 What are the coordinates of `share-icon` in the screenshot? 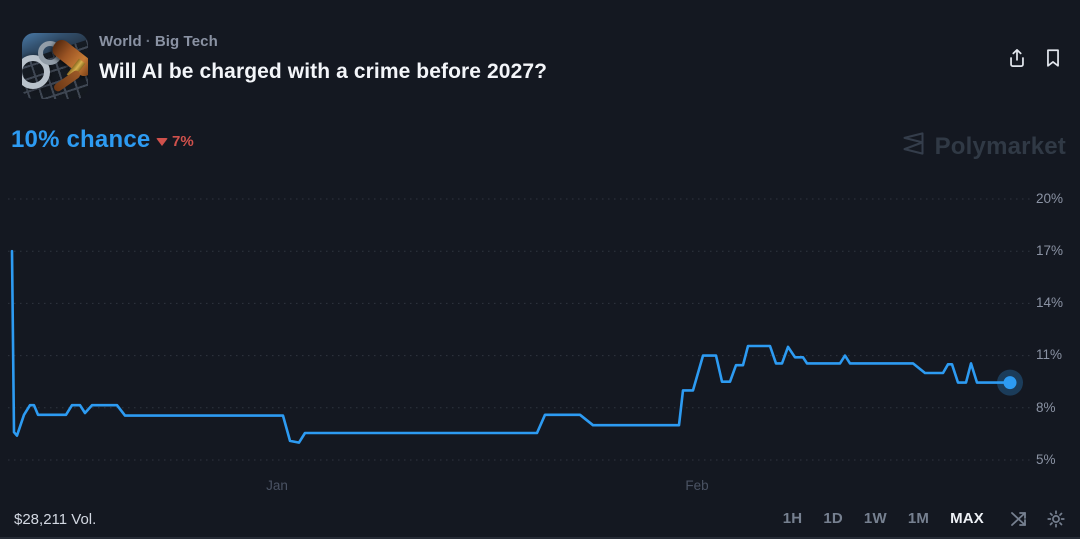 It's located at (1017, 58).